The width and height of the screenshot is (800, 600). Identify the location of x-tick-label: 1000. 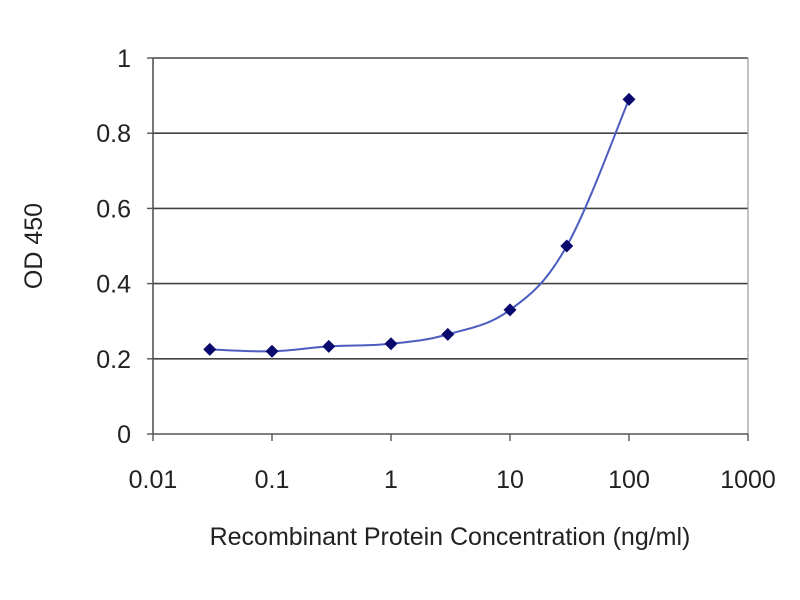
(748, 480).